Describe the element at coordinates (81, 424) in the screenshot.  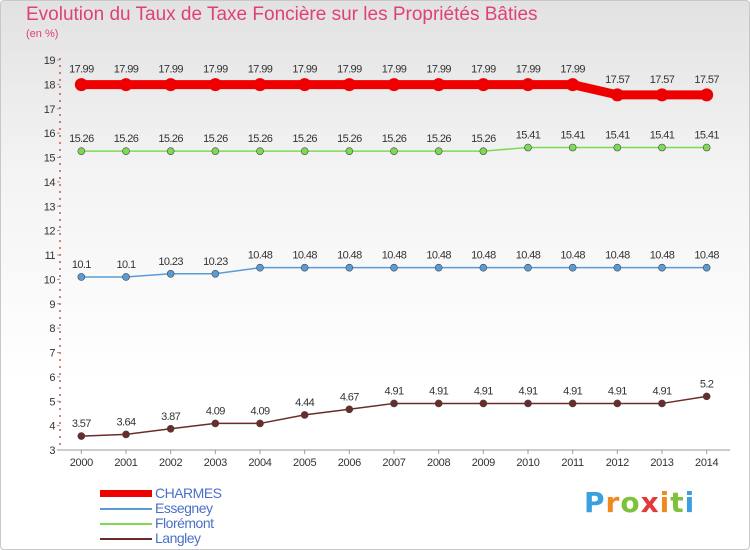
I see `data-label-langley: 3.57` at that location.